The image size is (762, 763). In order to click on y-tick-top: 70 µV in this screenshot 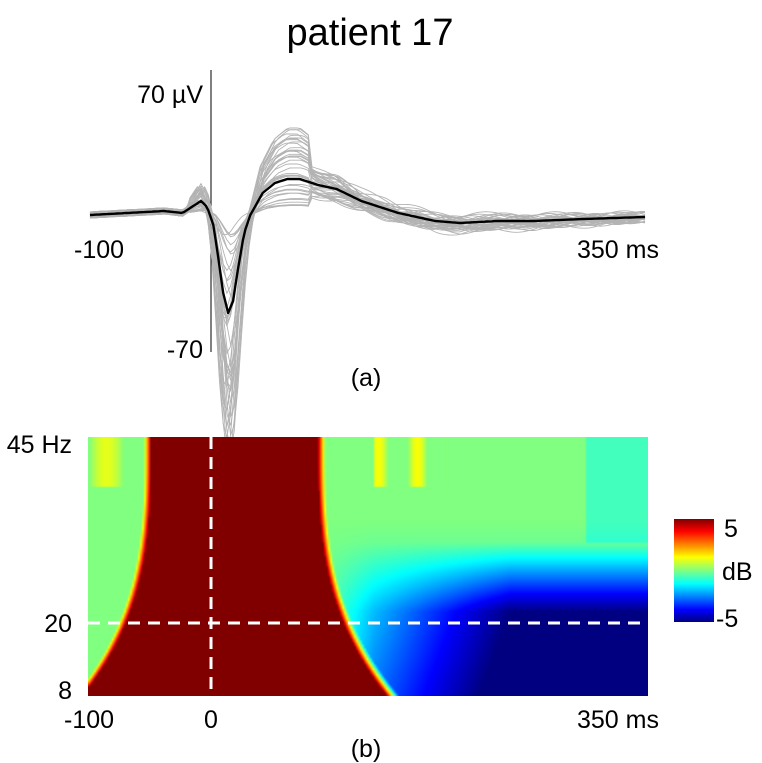, I will do `click(170, 95)`.